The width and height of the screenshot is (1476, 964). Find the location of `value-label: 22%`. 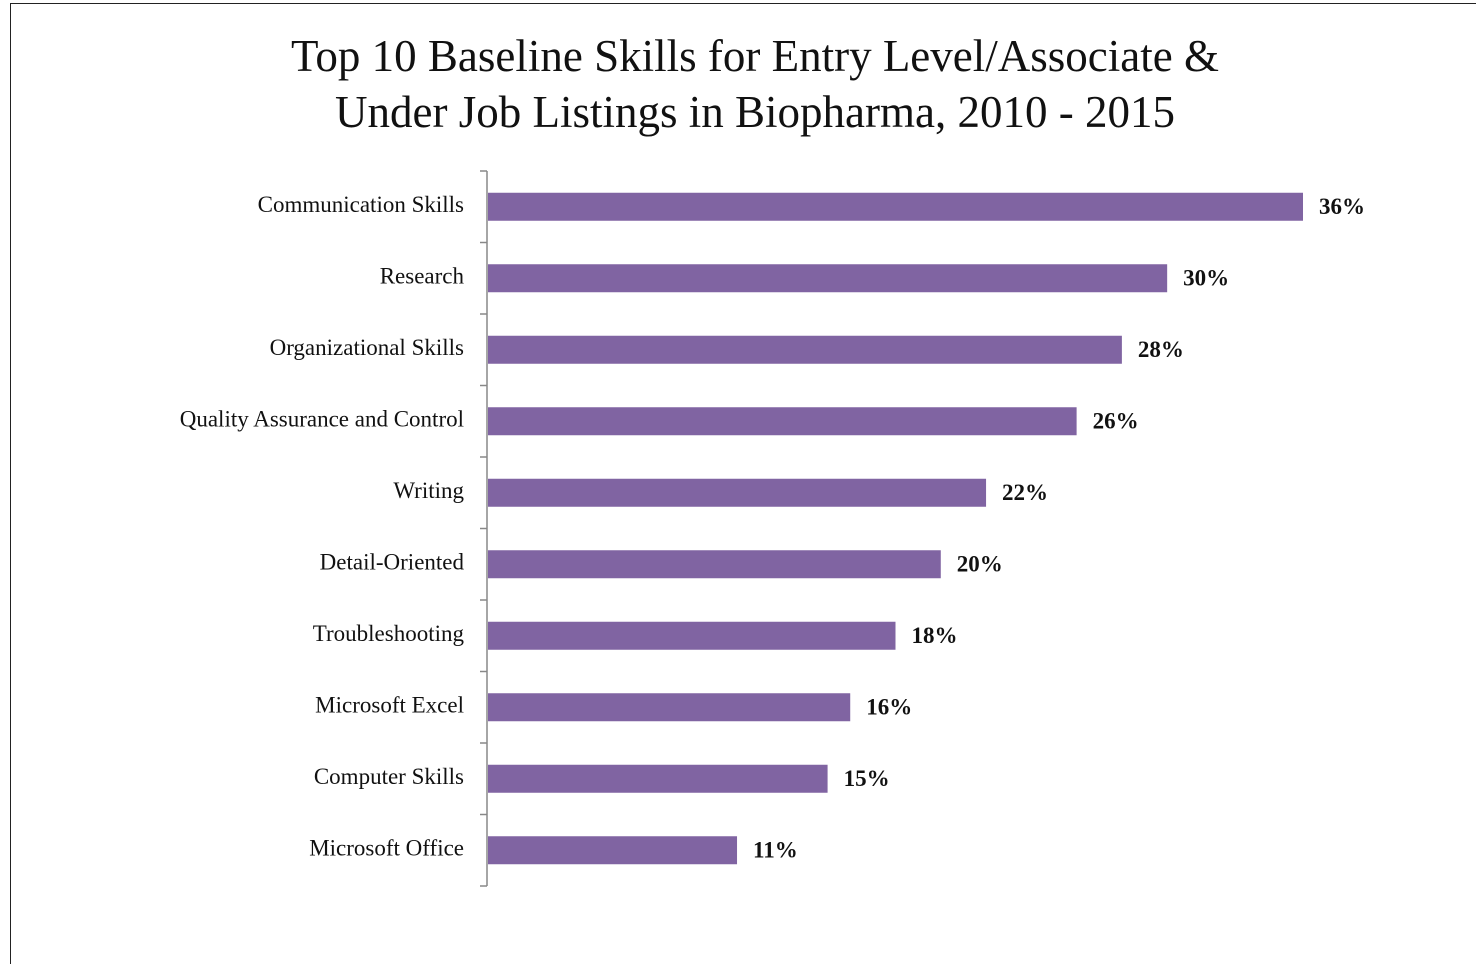

value-label: 22% is located at coordinates (1025, 492).